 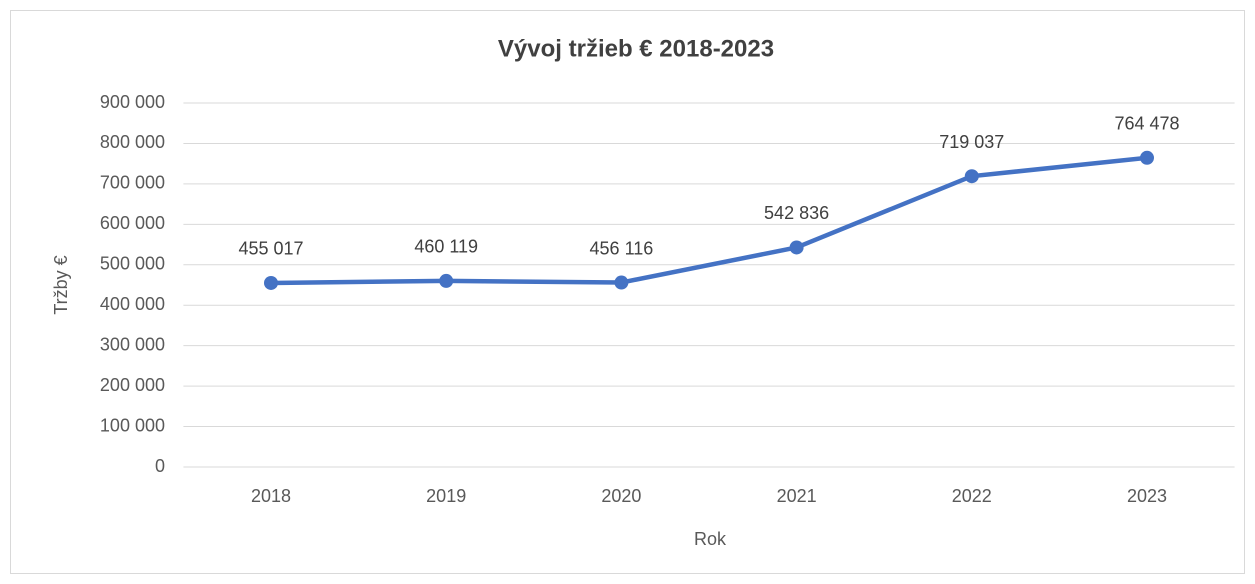 What do you see at coordinates (622, 248) in the screenshot?
I see `data-label: 456 116` at bounding box center [622, 248].